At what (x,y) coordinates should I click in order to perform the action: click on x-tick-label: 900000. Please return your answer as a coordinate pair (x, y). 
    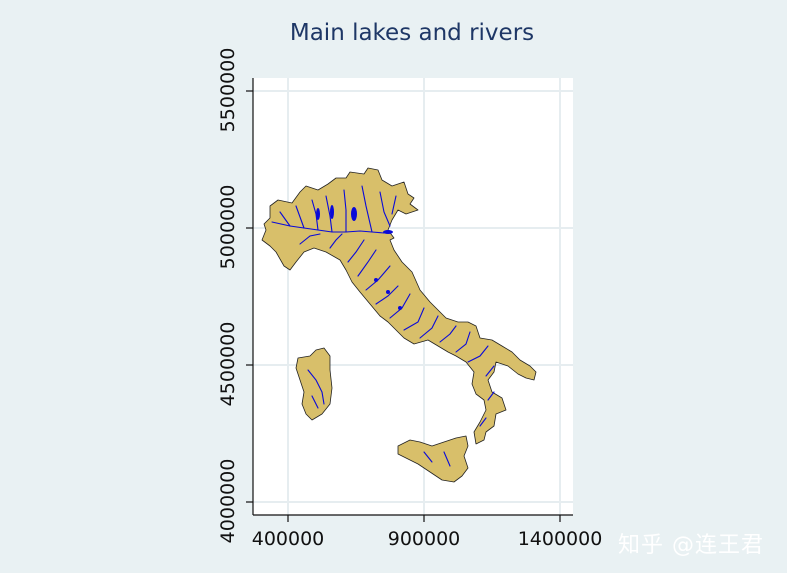
    Looking at the image, I should click on (424, 539).